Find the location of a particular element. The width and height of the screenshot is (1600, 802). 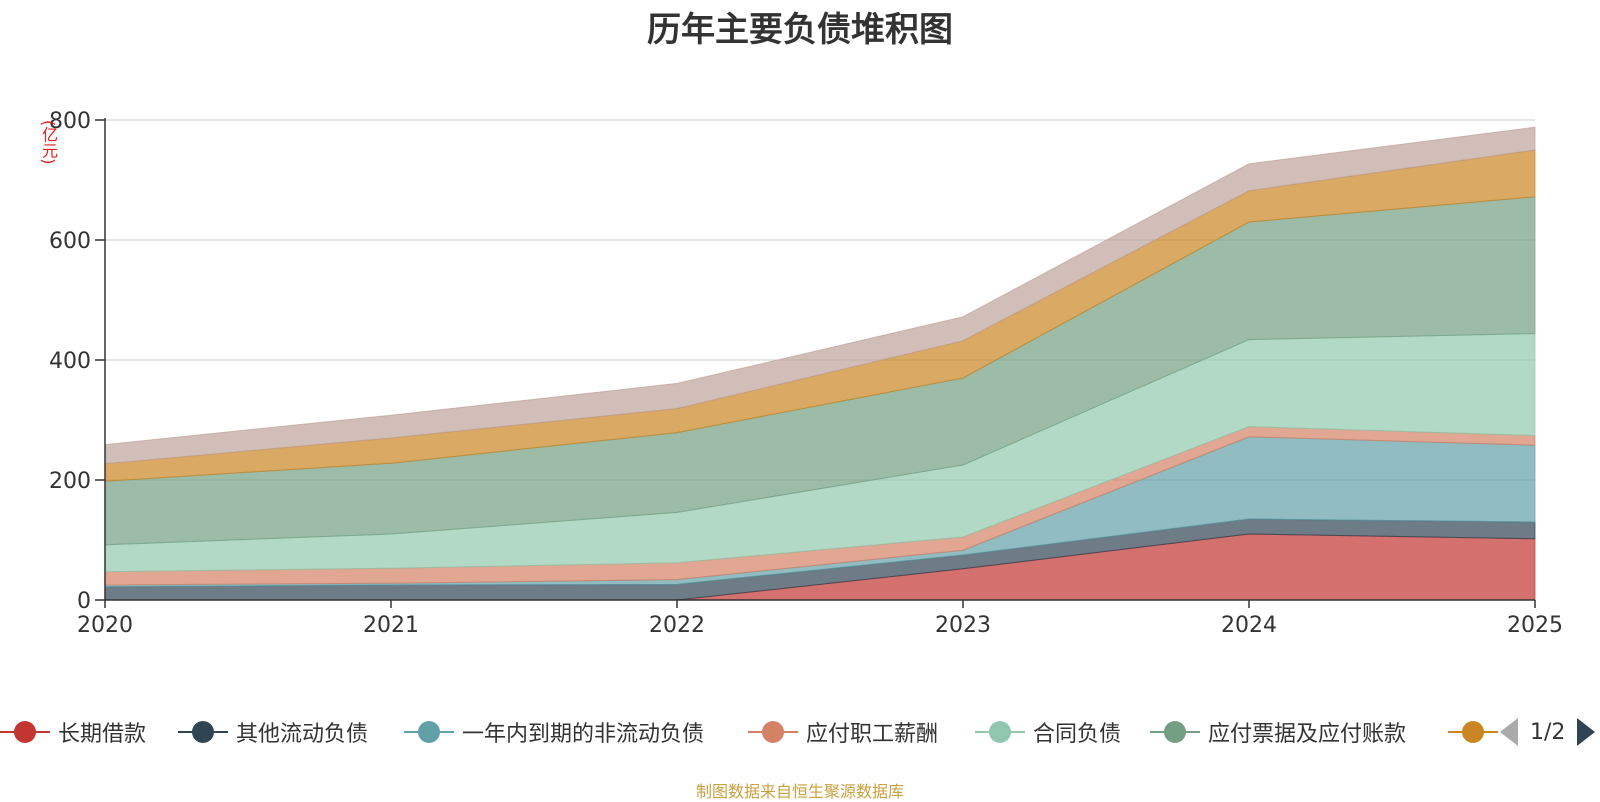

y-tick-label: 600 is located at coordinates (70, 241).